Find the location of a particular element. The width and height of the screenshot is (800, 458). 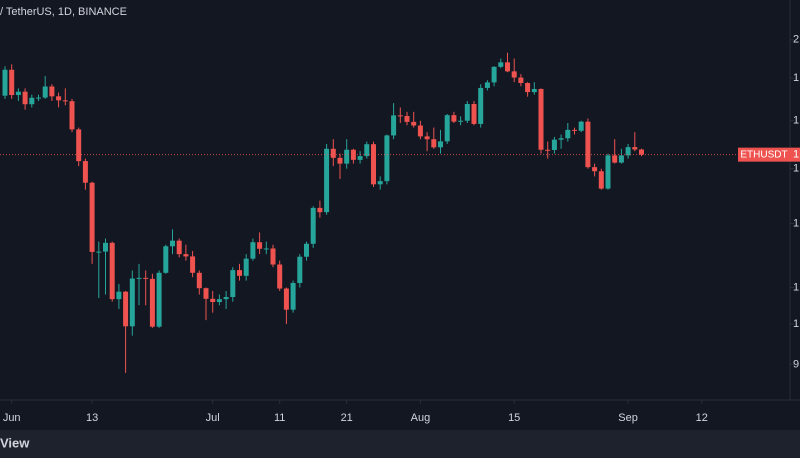

x-tick-label: 15 is located at coordinates (514, 418).